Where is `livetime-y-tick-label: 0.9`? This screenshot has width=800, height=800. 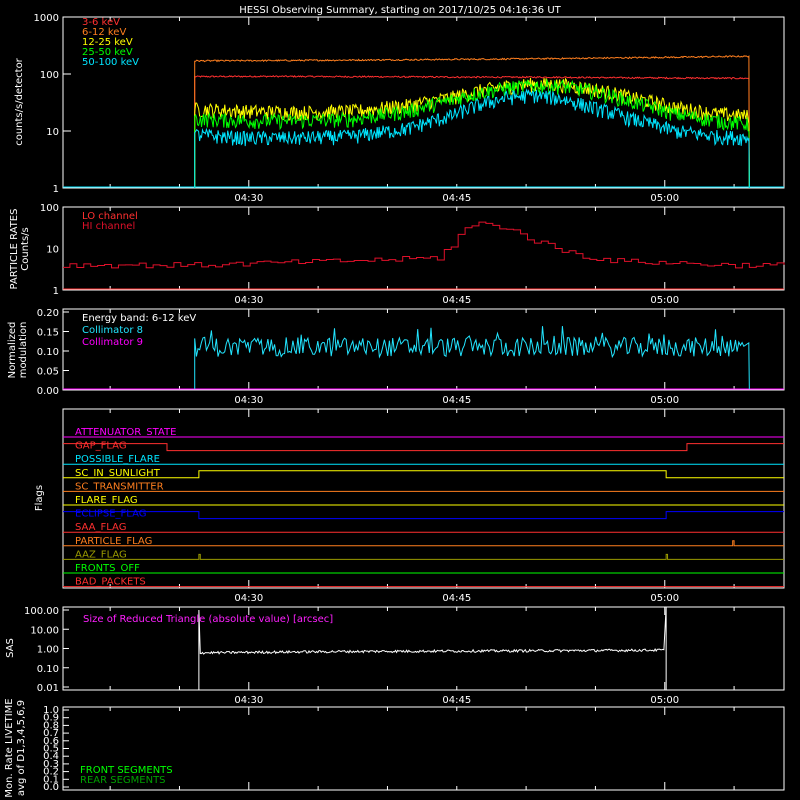 livetime-y-tick-label: 0.9 is located at coordinates (51, 718).